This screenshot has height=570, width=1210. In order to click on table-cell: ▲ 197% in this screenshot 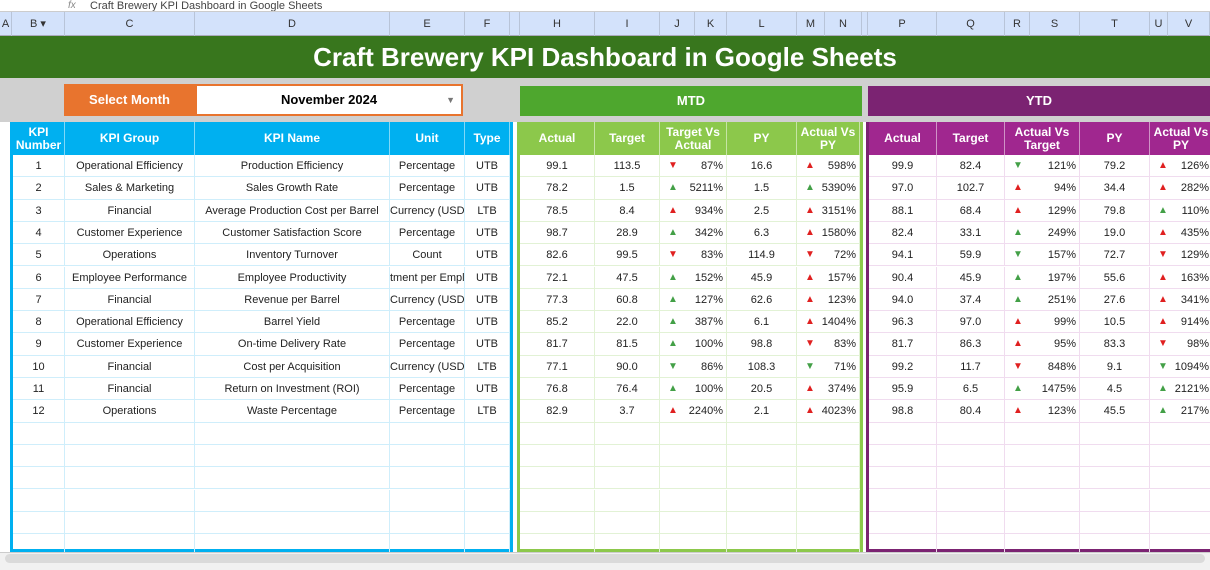, I will do `click(1042, 277)`.